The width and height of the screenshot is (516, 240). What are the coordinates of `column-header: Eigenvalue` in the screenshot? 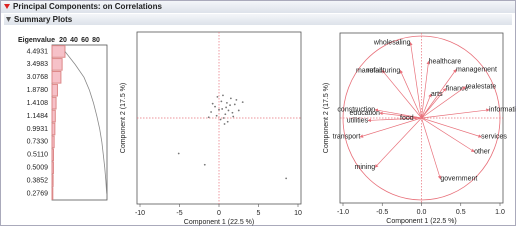 It's located at (36, 40).